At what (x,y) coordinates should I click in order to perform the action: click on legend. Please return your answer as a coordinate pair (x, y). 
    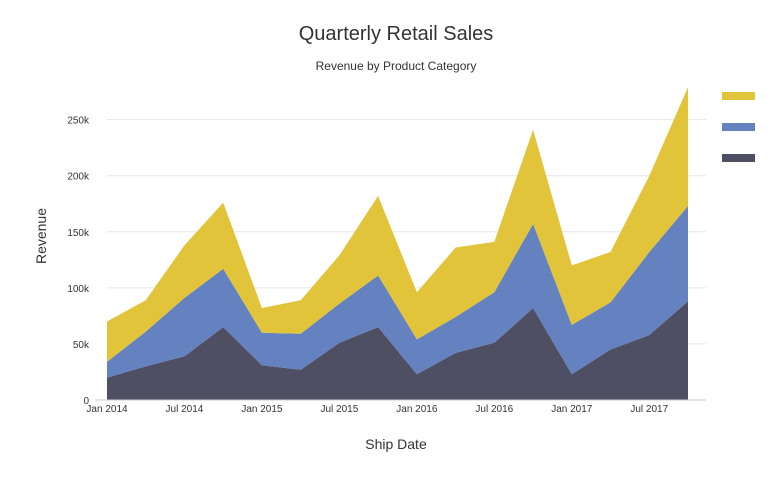
    Looking at the image, I should click on (738, 127).